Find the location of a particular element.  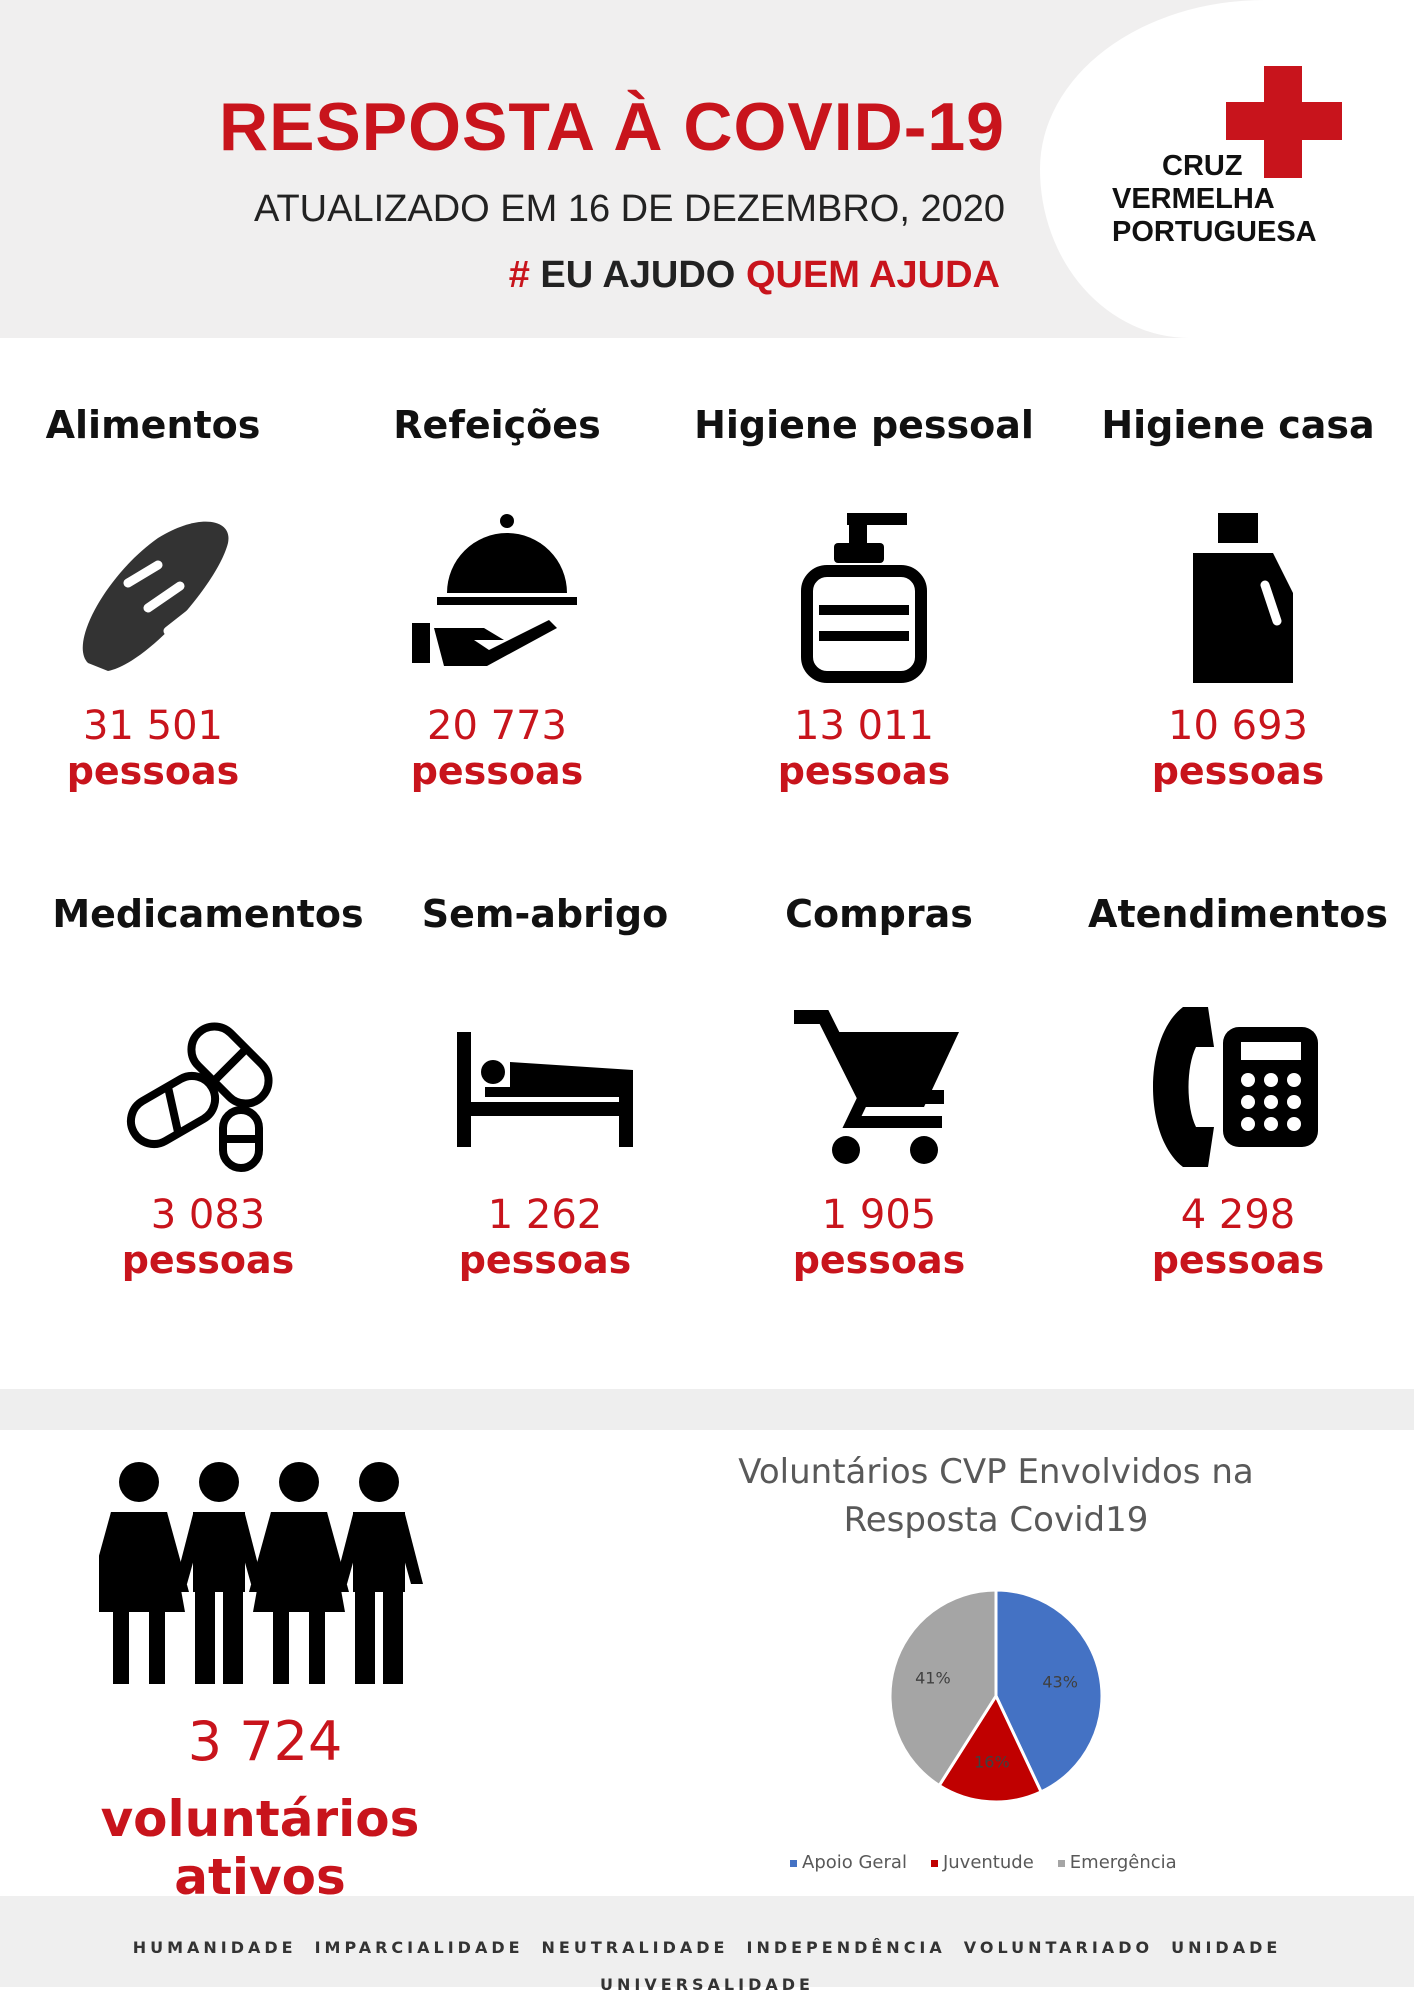

legend-label: Juventude is located at coordinates (988, 1862).